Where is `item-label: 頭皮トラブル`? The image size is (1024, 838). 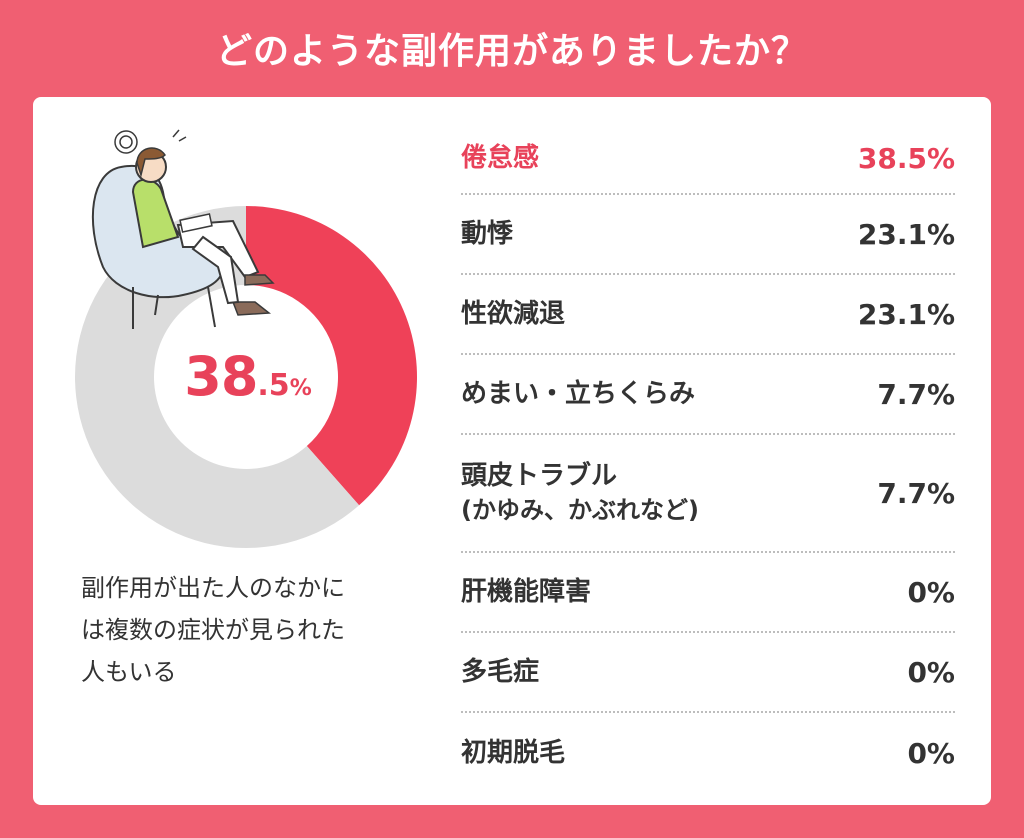
item-label: 頭皮トラブル is located at coordinates (539, 476).